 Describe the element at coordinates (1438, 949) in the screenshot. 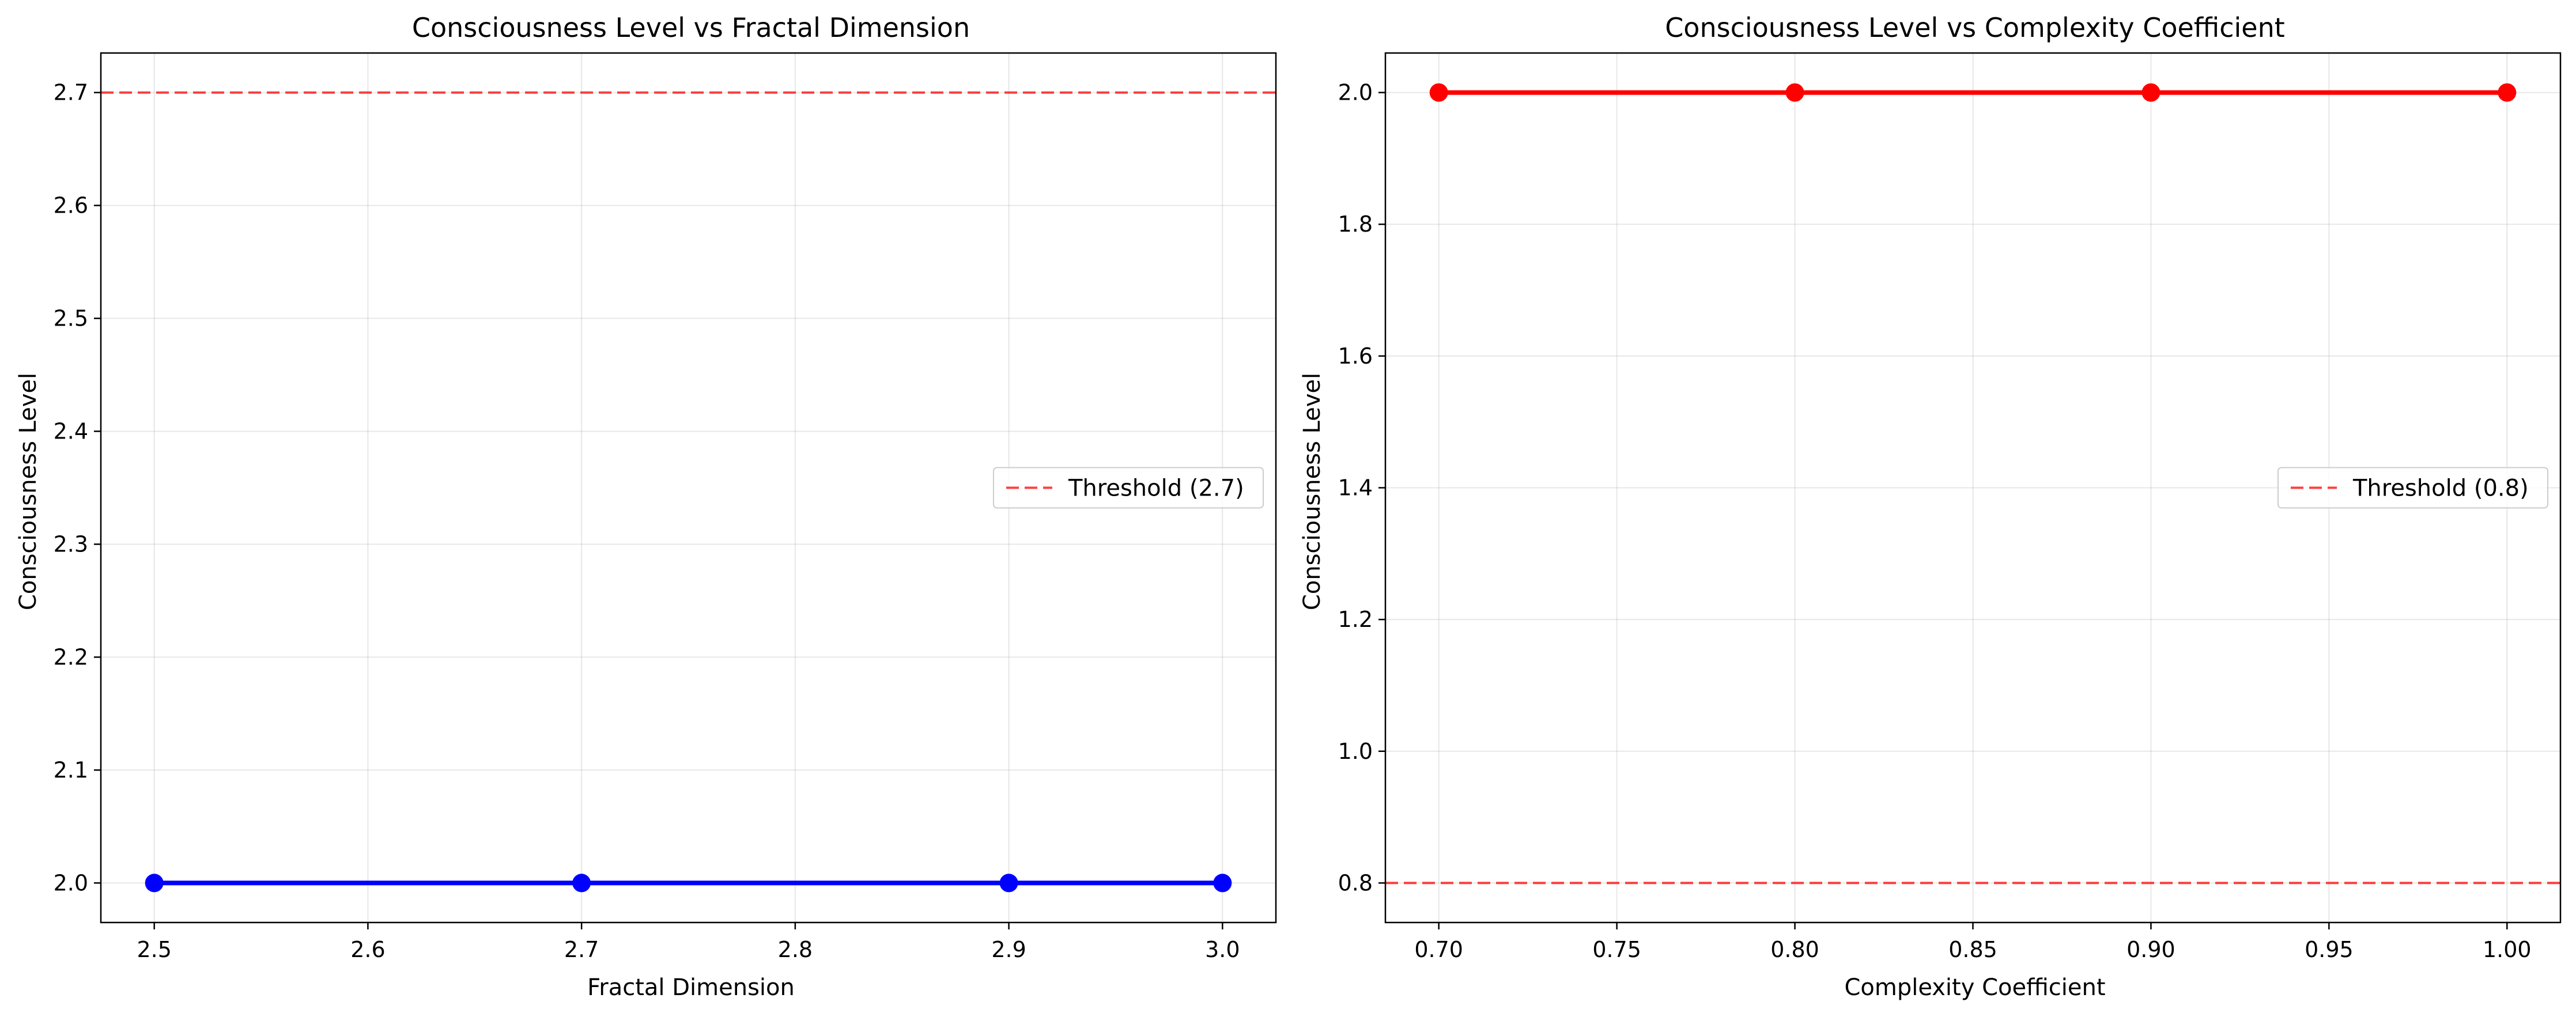

I see `x-tick-label: 0.70` at that location.